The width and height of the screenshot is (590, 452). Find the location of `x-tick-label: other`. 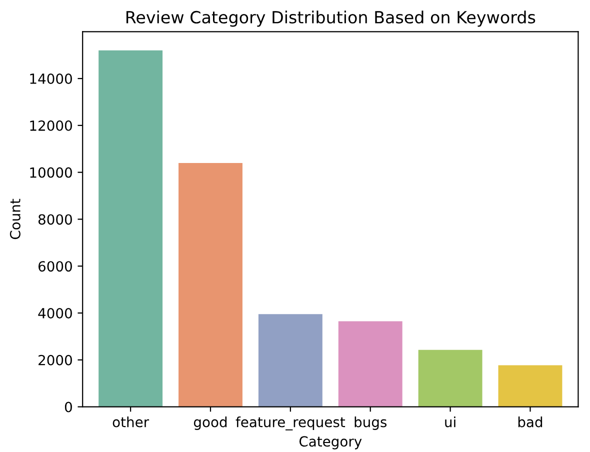

x-tick-label: other is located at coordinates (131, 422).